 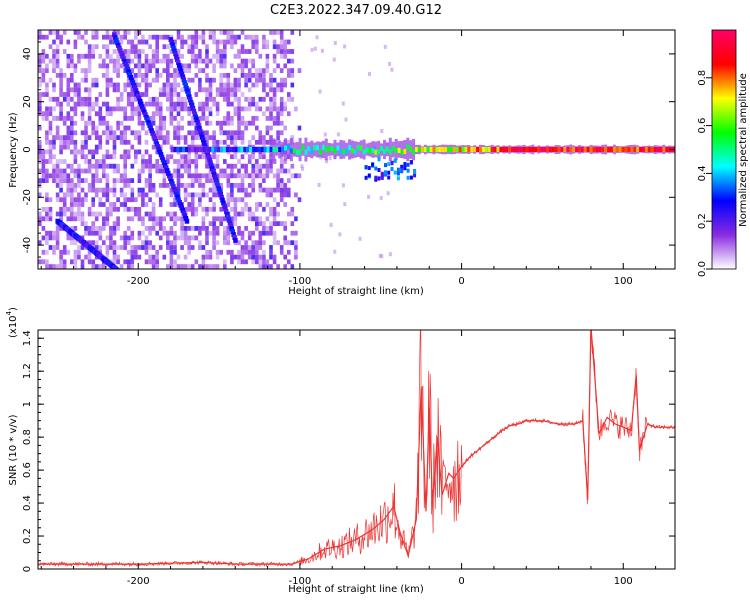 What do you see at coordinates (27, 503) in the screenshot?
I see `y-tick-label: 0.4` at bounding box center [27, 503].